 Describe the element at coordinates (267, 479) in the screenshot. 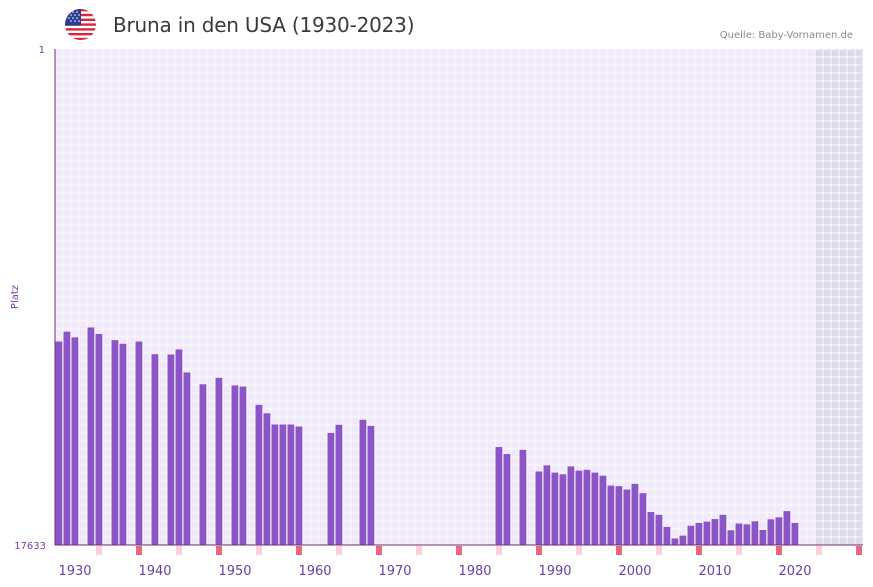

I see `bar-1954` at that location.